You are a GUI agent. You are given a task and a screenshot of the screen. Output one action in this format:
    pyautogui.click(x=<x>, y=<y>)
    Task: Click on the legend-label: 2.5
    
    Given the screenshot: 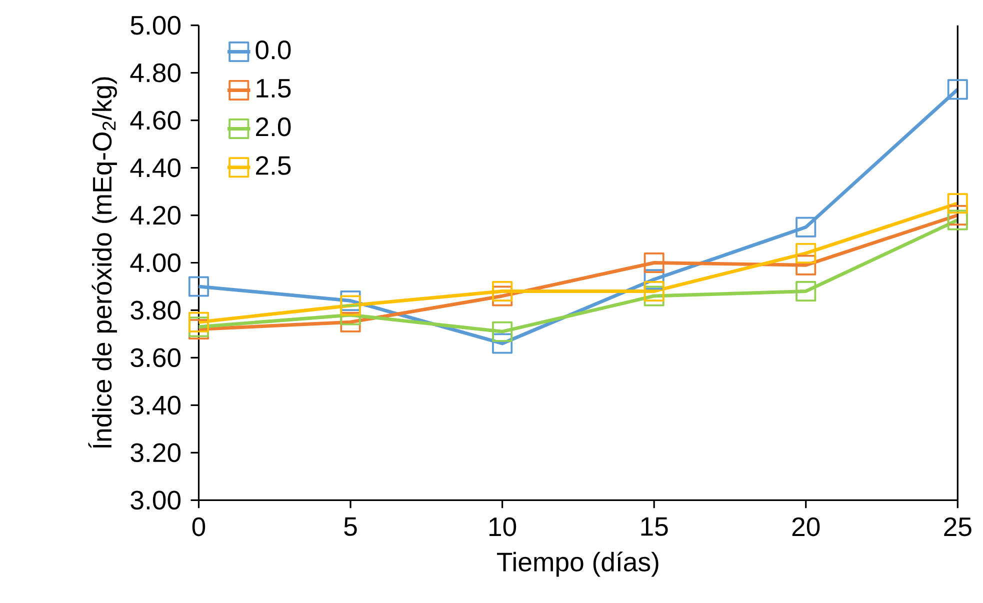 What is the action you would take?
    pyautogui.click(x=273, y=165)
    